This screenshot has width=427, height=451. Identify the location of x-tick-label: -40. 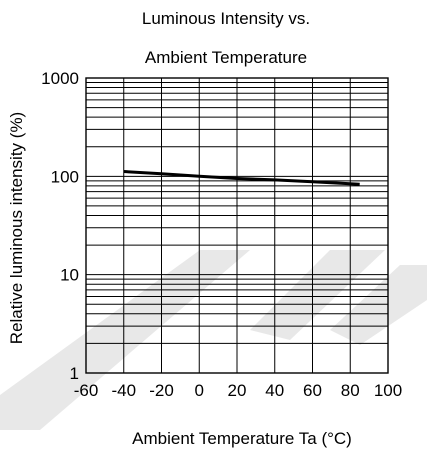
(123, 390).